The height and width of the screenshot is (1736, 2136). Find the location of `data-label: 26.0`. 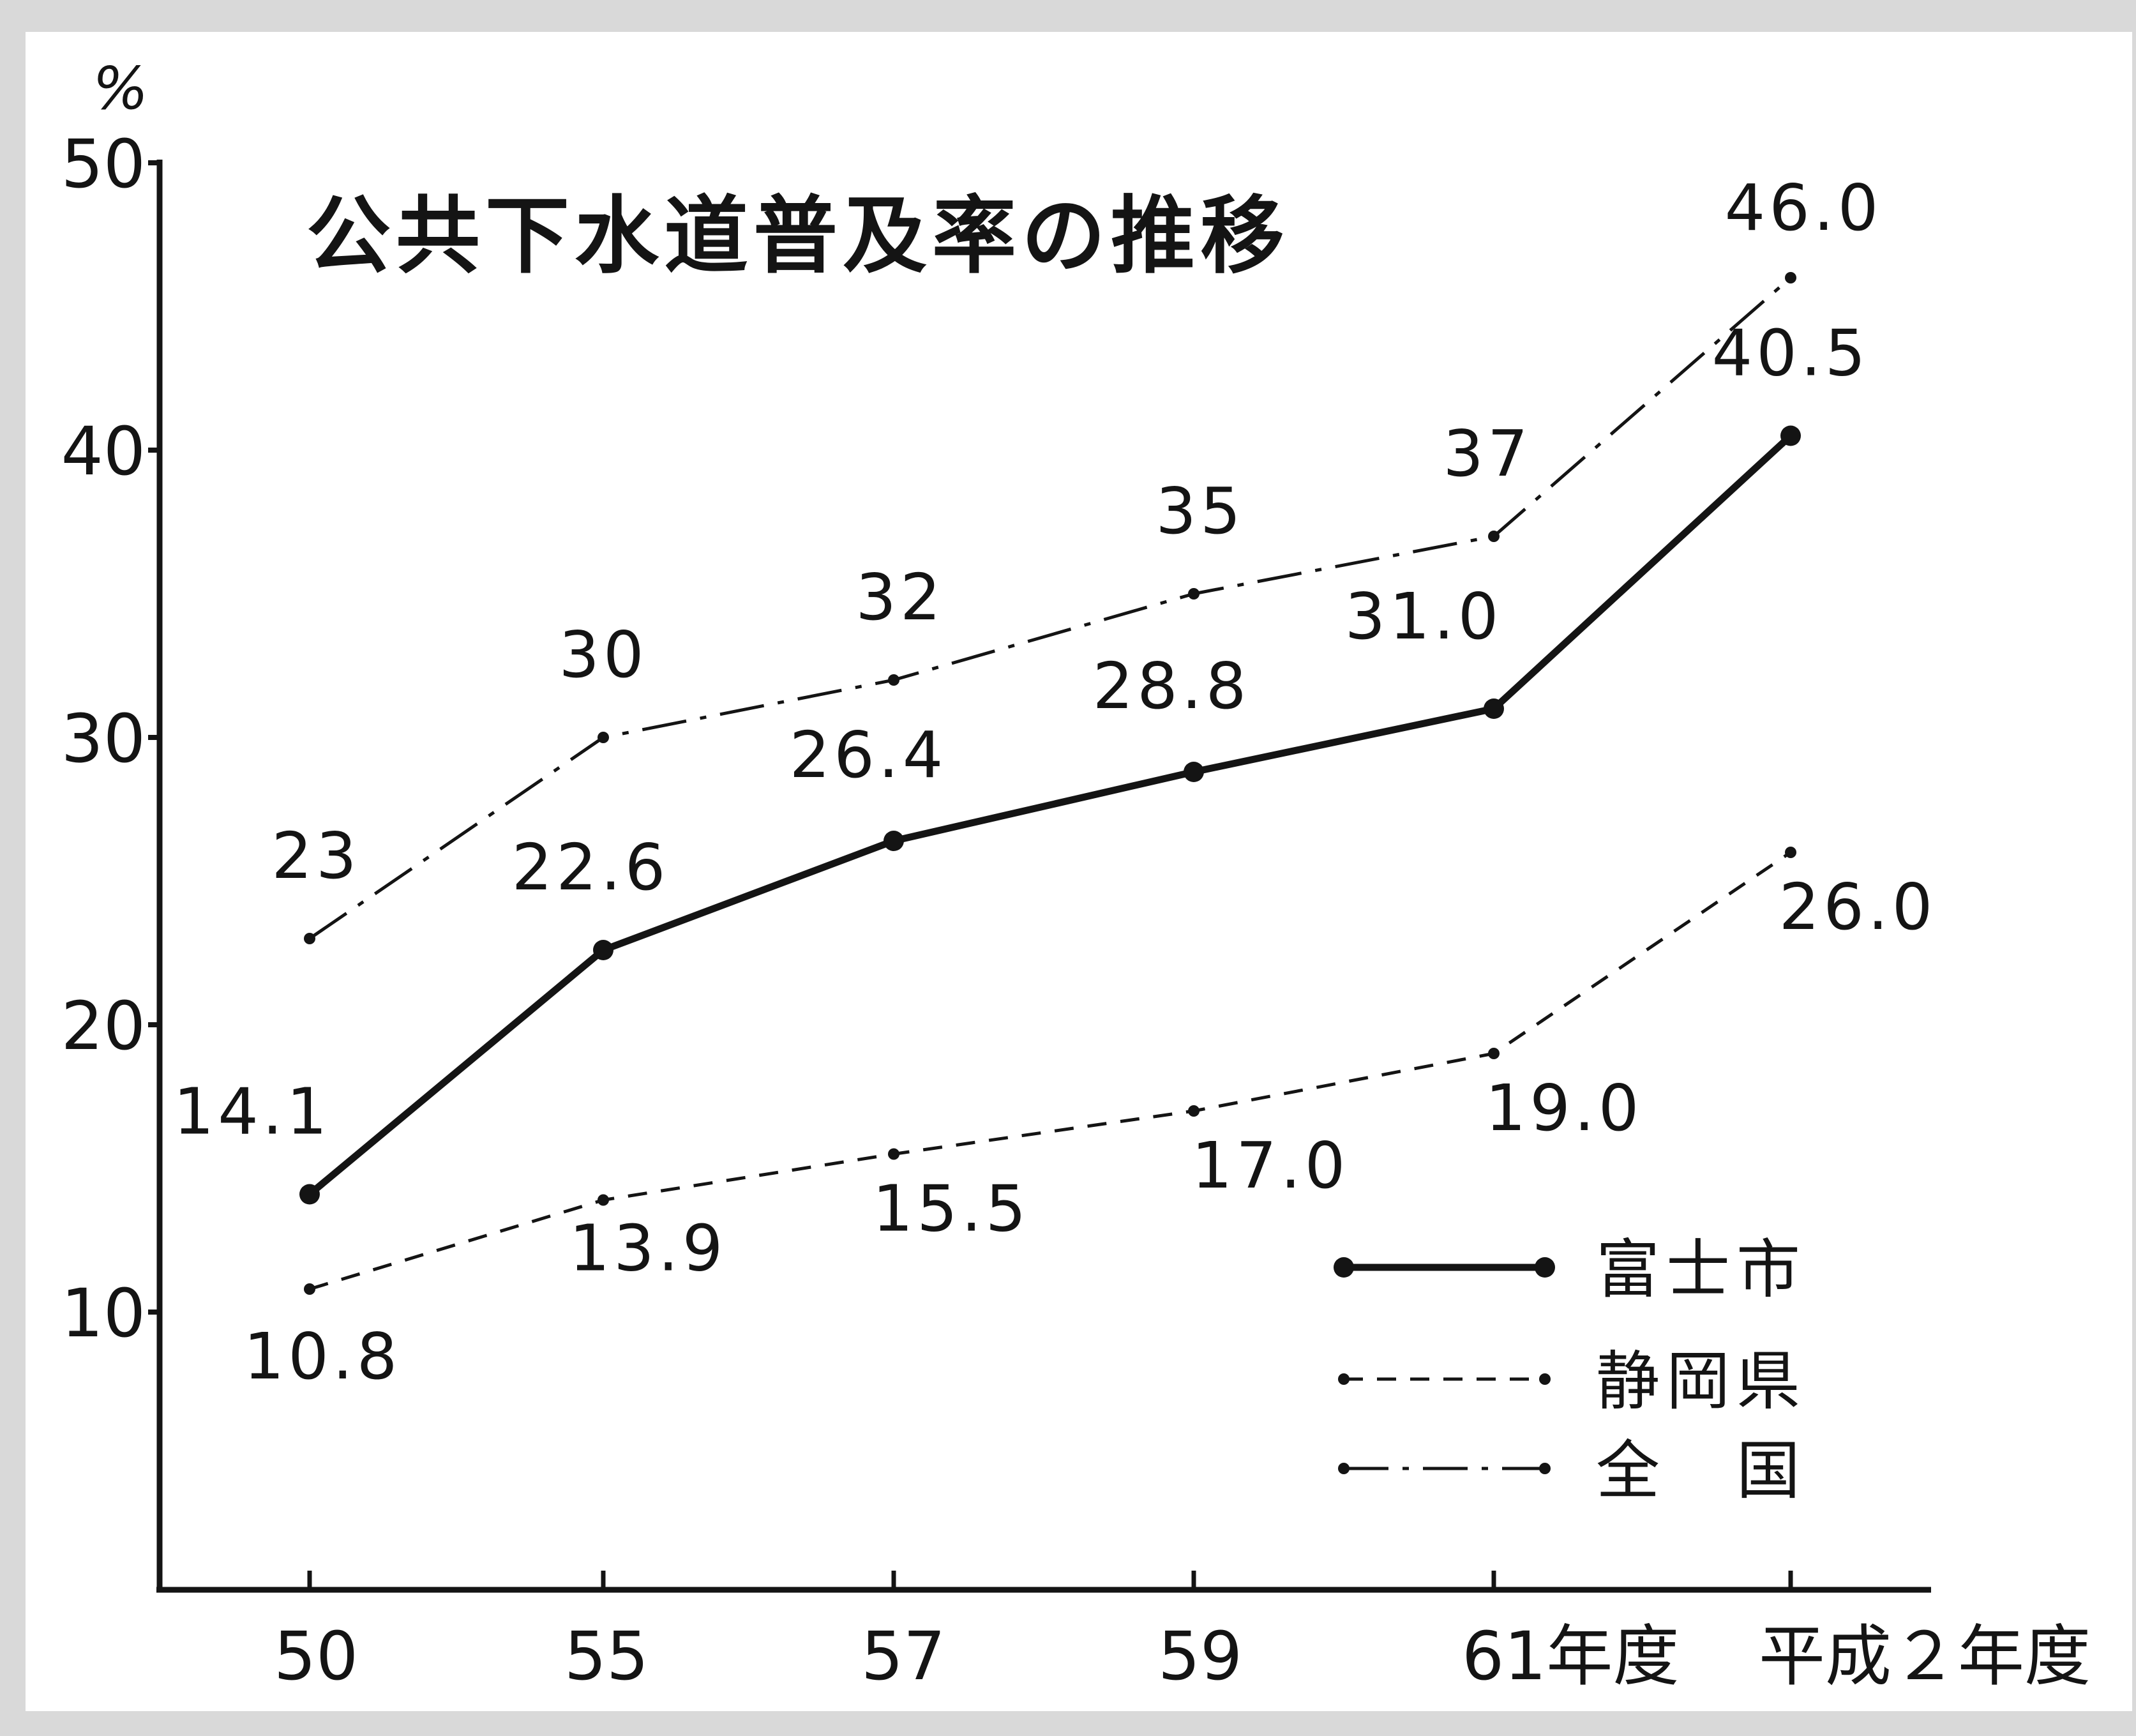

data-label: 26.0 is located at coordinates (1858, 907).